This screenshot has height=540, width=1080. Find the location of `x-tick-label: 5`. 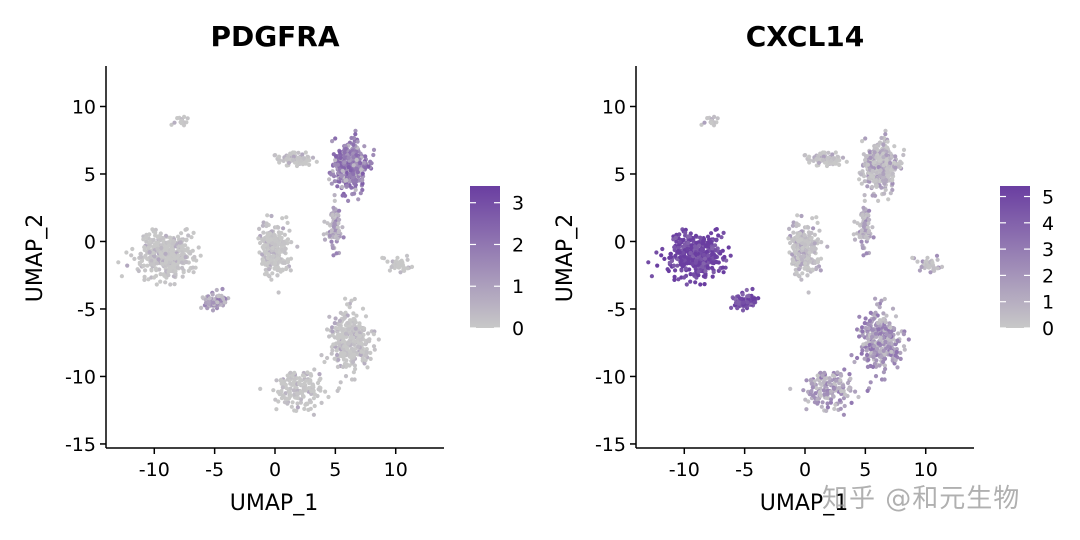

x-tick-label: 5 is located at coordinates (865, 470).